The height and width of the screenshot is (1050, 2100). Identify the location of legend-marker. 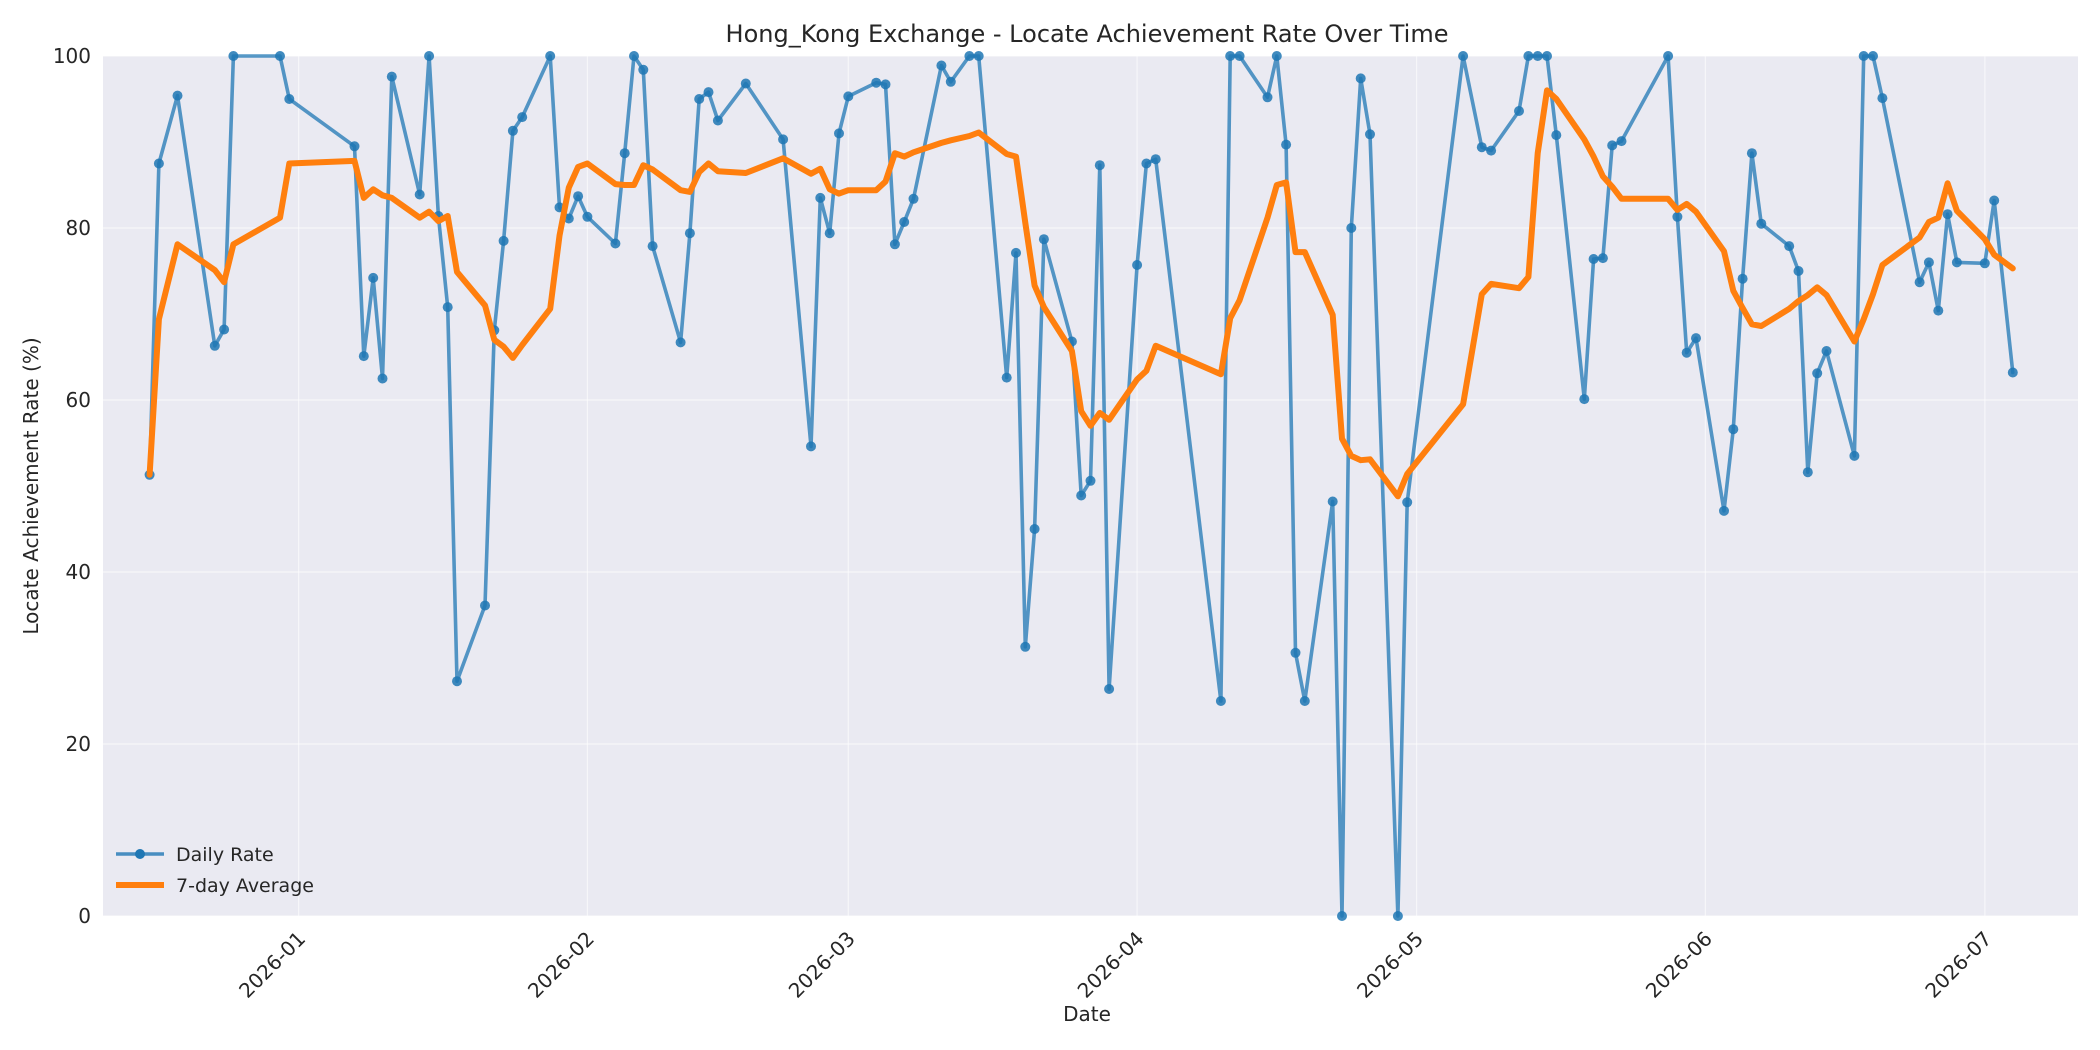
(140, 854).